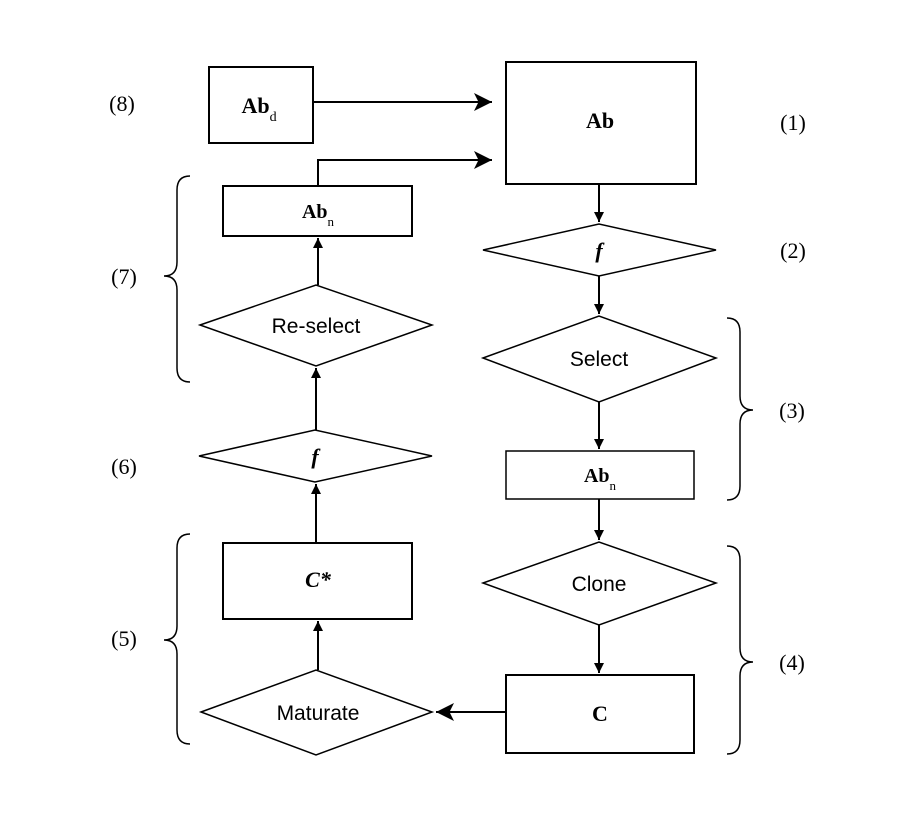 The width and height of the screenshot is (917, 834). Describe the element at coordinates (600, 120) in the screenshot. I see `node-ab-label: Ab` at that location.